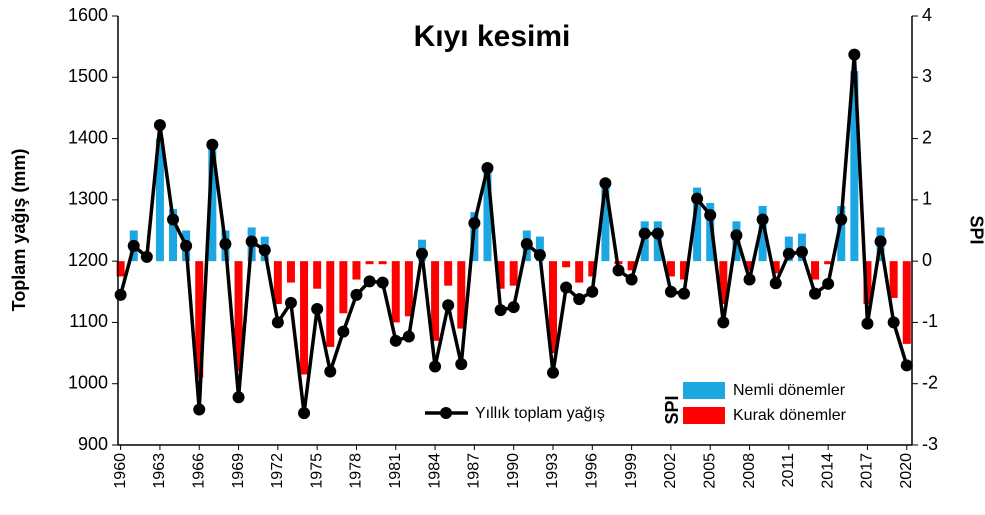  I want to click on y2-tick-label: 2, so click(927, 137).